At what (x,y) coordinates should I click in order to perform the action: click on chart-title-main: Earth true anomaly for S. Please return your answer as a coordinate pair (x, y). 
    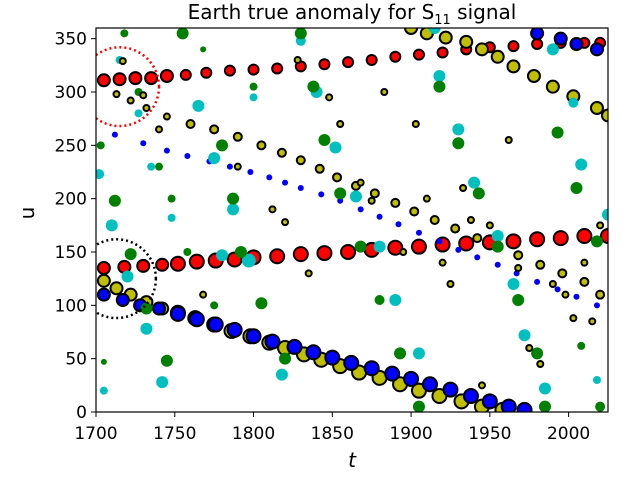
    Looking at the image, I should click on (311, 12).